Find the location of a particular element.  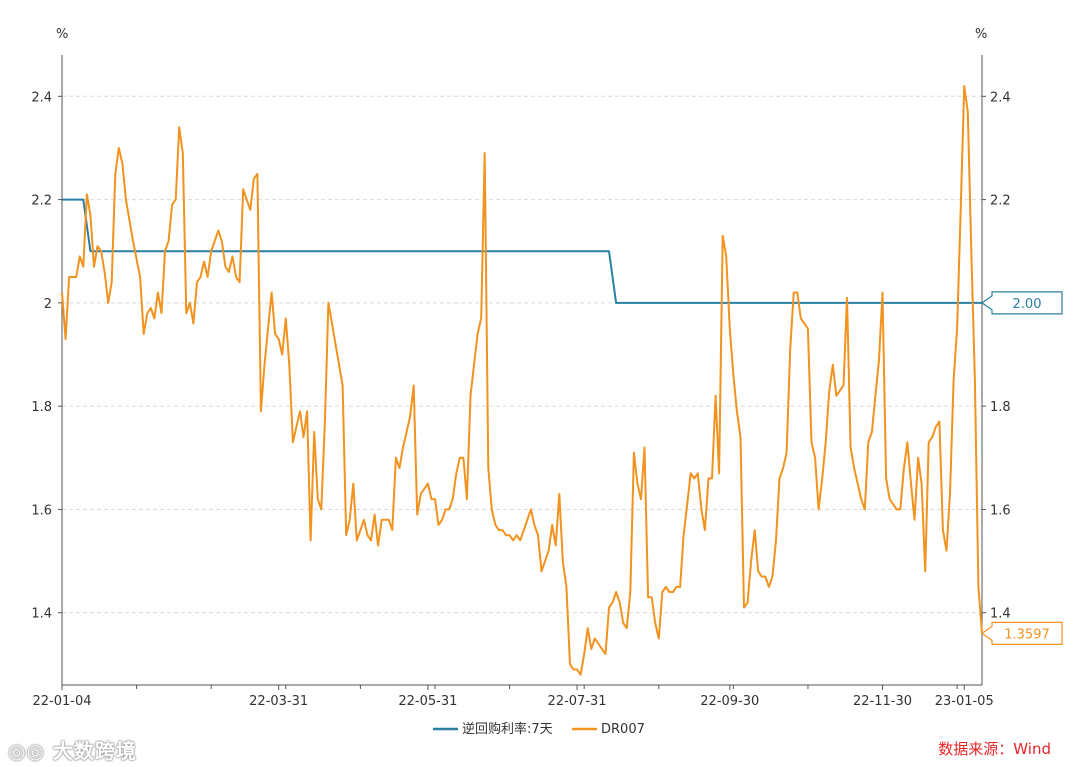

x-tick-label: 22-03-31 is located at coordinates (278, 701).